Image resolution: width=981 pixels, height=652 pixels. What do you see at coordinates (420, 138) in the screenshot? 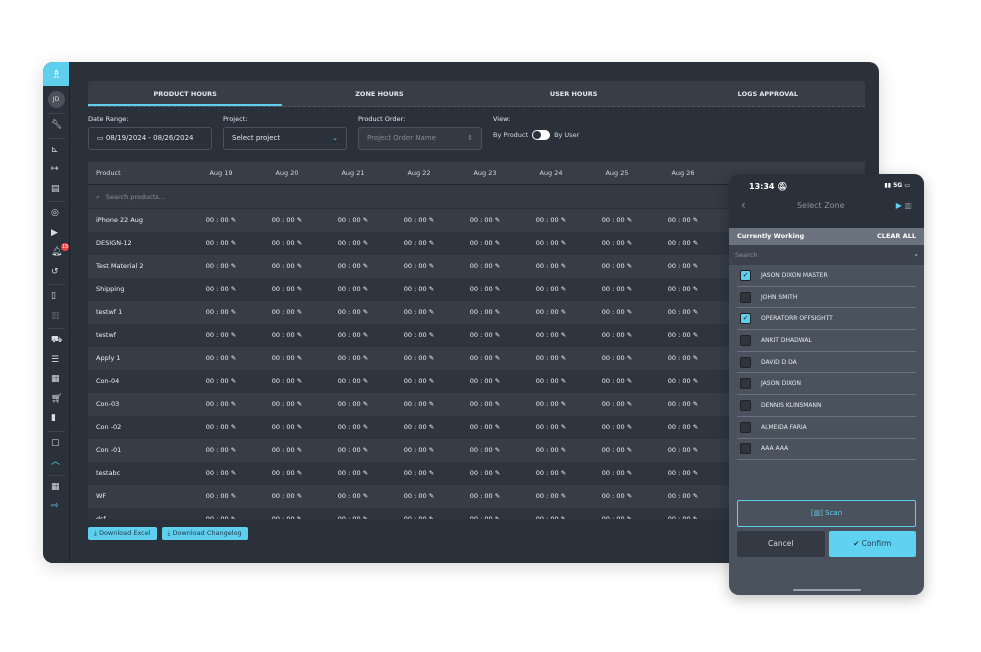
I see `product-order-input: Project Order Name ⇕` at bounding box center [420, 138].